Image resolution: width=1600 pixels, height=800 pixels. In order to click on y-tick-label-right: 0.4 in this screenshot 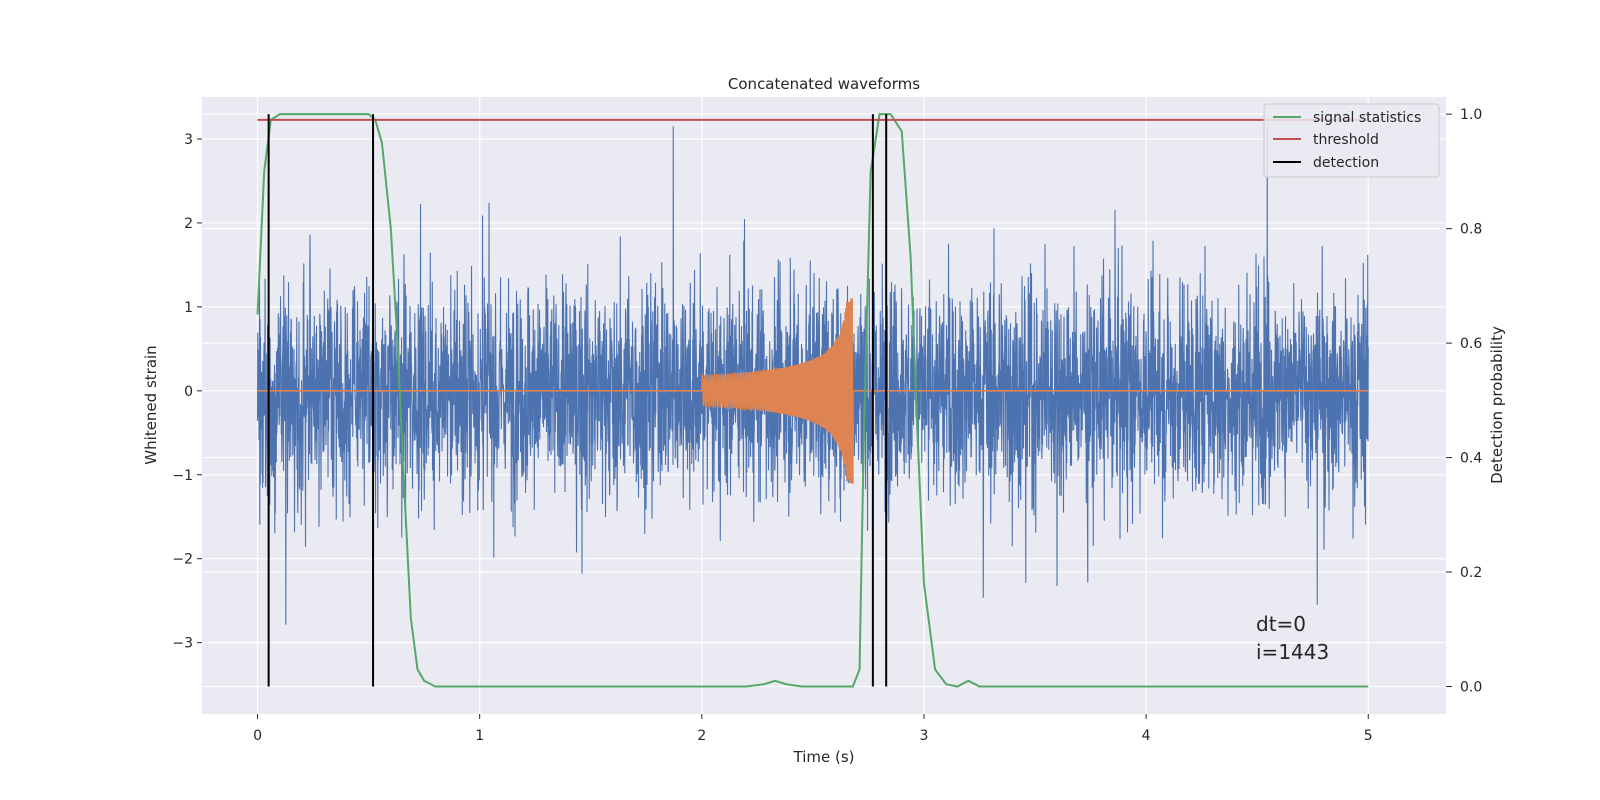, I will do `click(1471, 459)`.